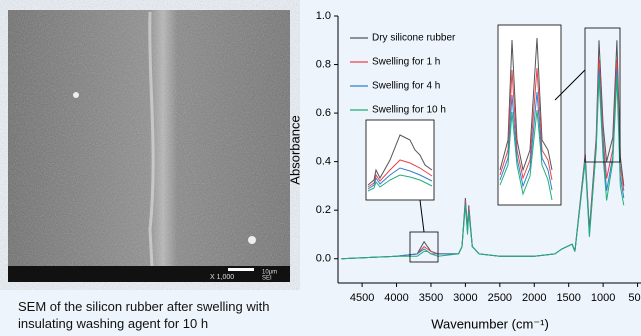  Describe the element at coordinates (602, 95) in the screenshot. I see `zoom-box` at that location.